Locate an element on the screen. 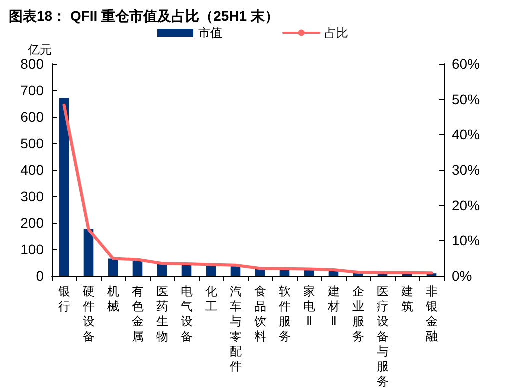  x-tick-label: 化工 is located at coordinates (211, 299).